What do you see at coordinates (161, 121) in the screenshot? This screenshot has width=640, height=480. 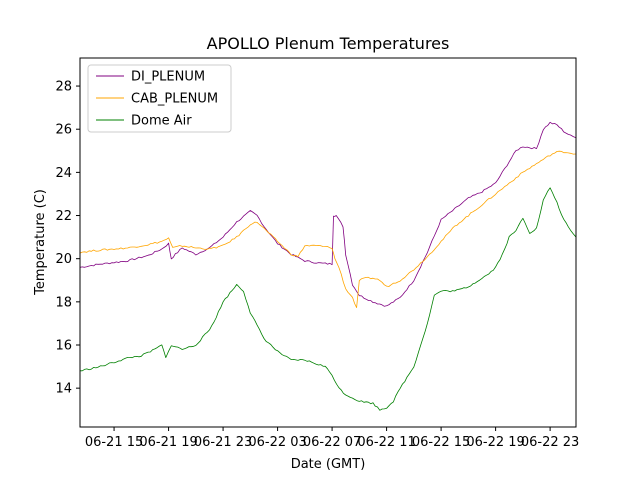 I see `legend-label: Dome Air` at bounding box center [161, 121].